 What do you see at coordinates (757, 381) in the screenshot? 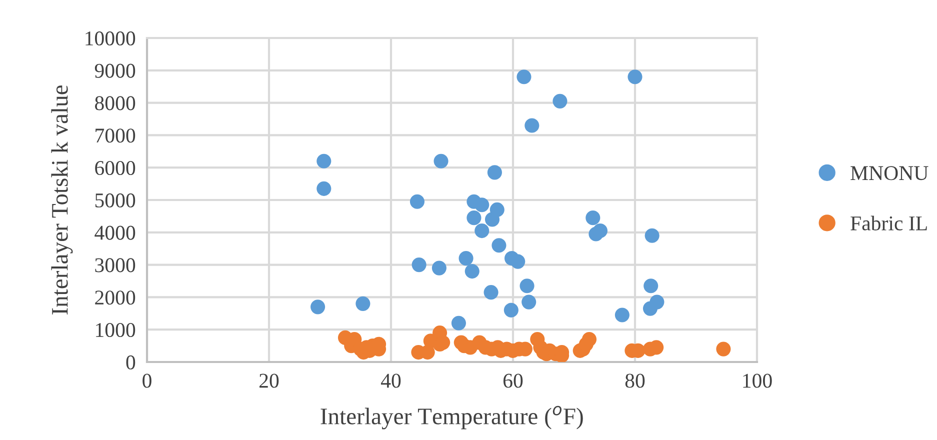
I see `x-tick-label: 100` at bounding box center [757, 381].